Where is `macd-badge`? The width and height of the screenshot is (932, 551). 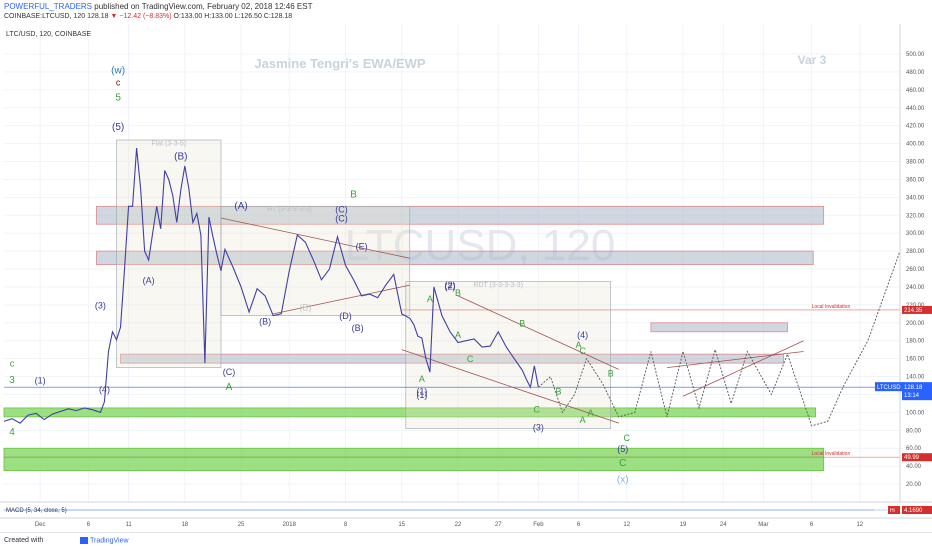
macd-badge is located at coordinates (894, 510).